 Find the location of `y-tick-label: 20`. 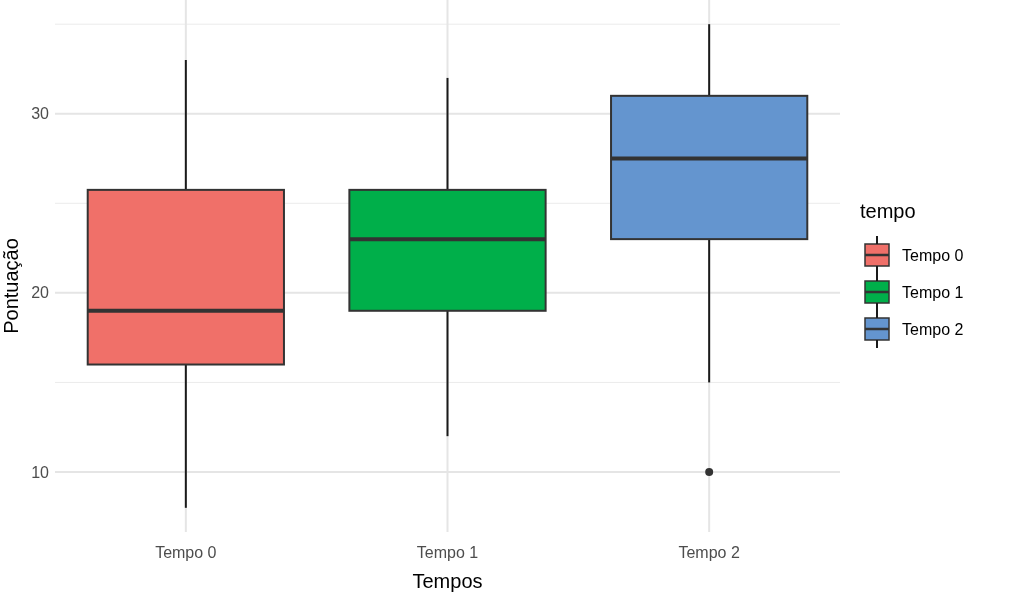

y-tick-label: 20 is located at coordinates (40, 293).